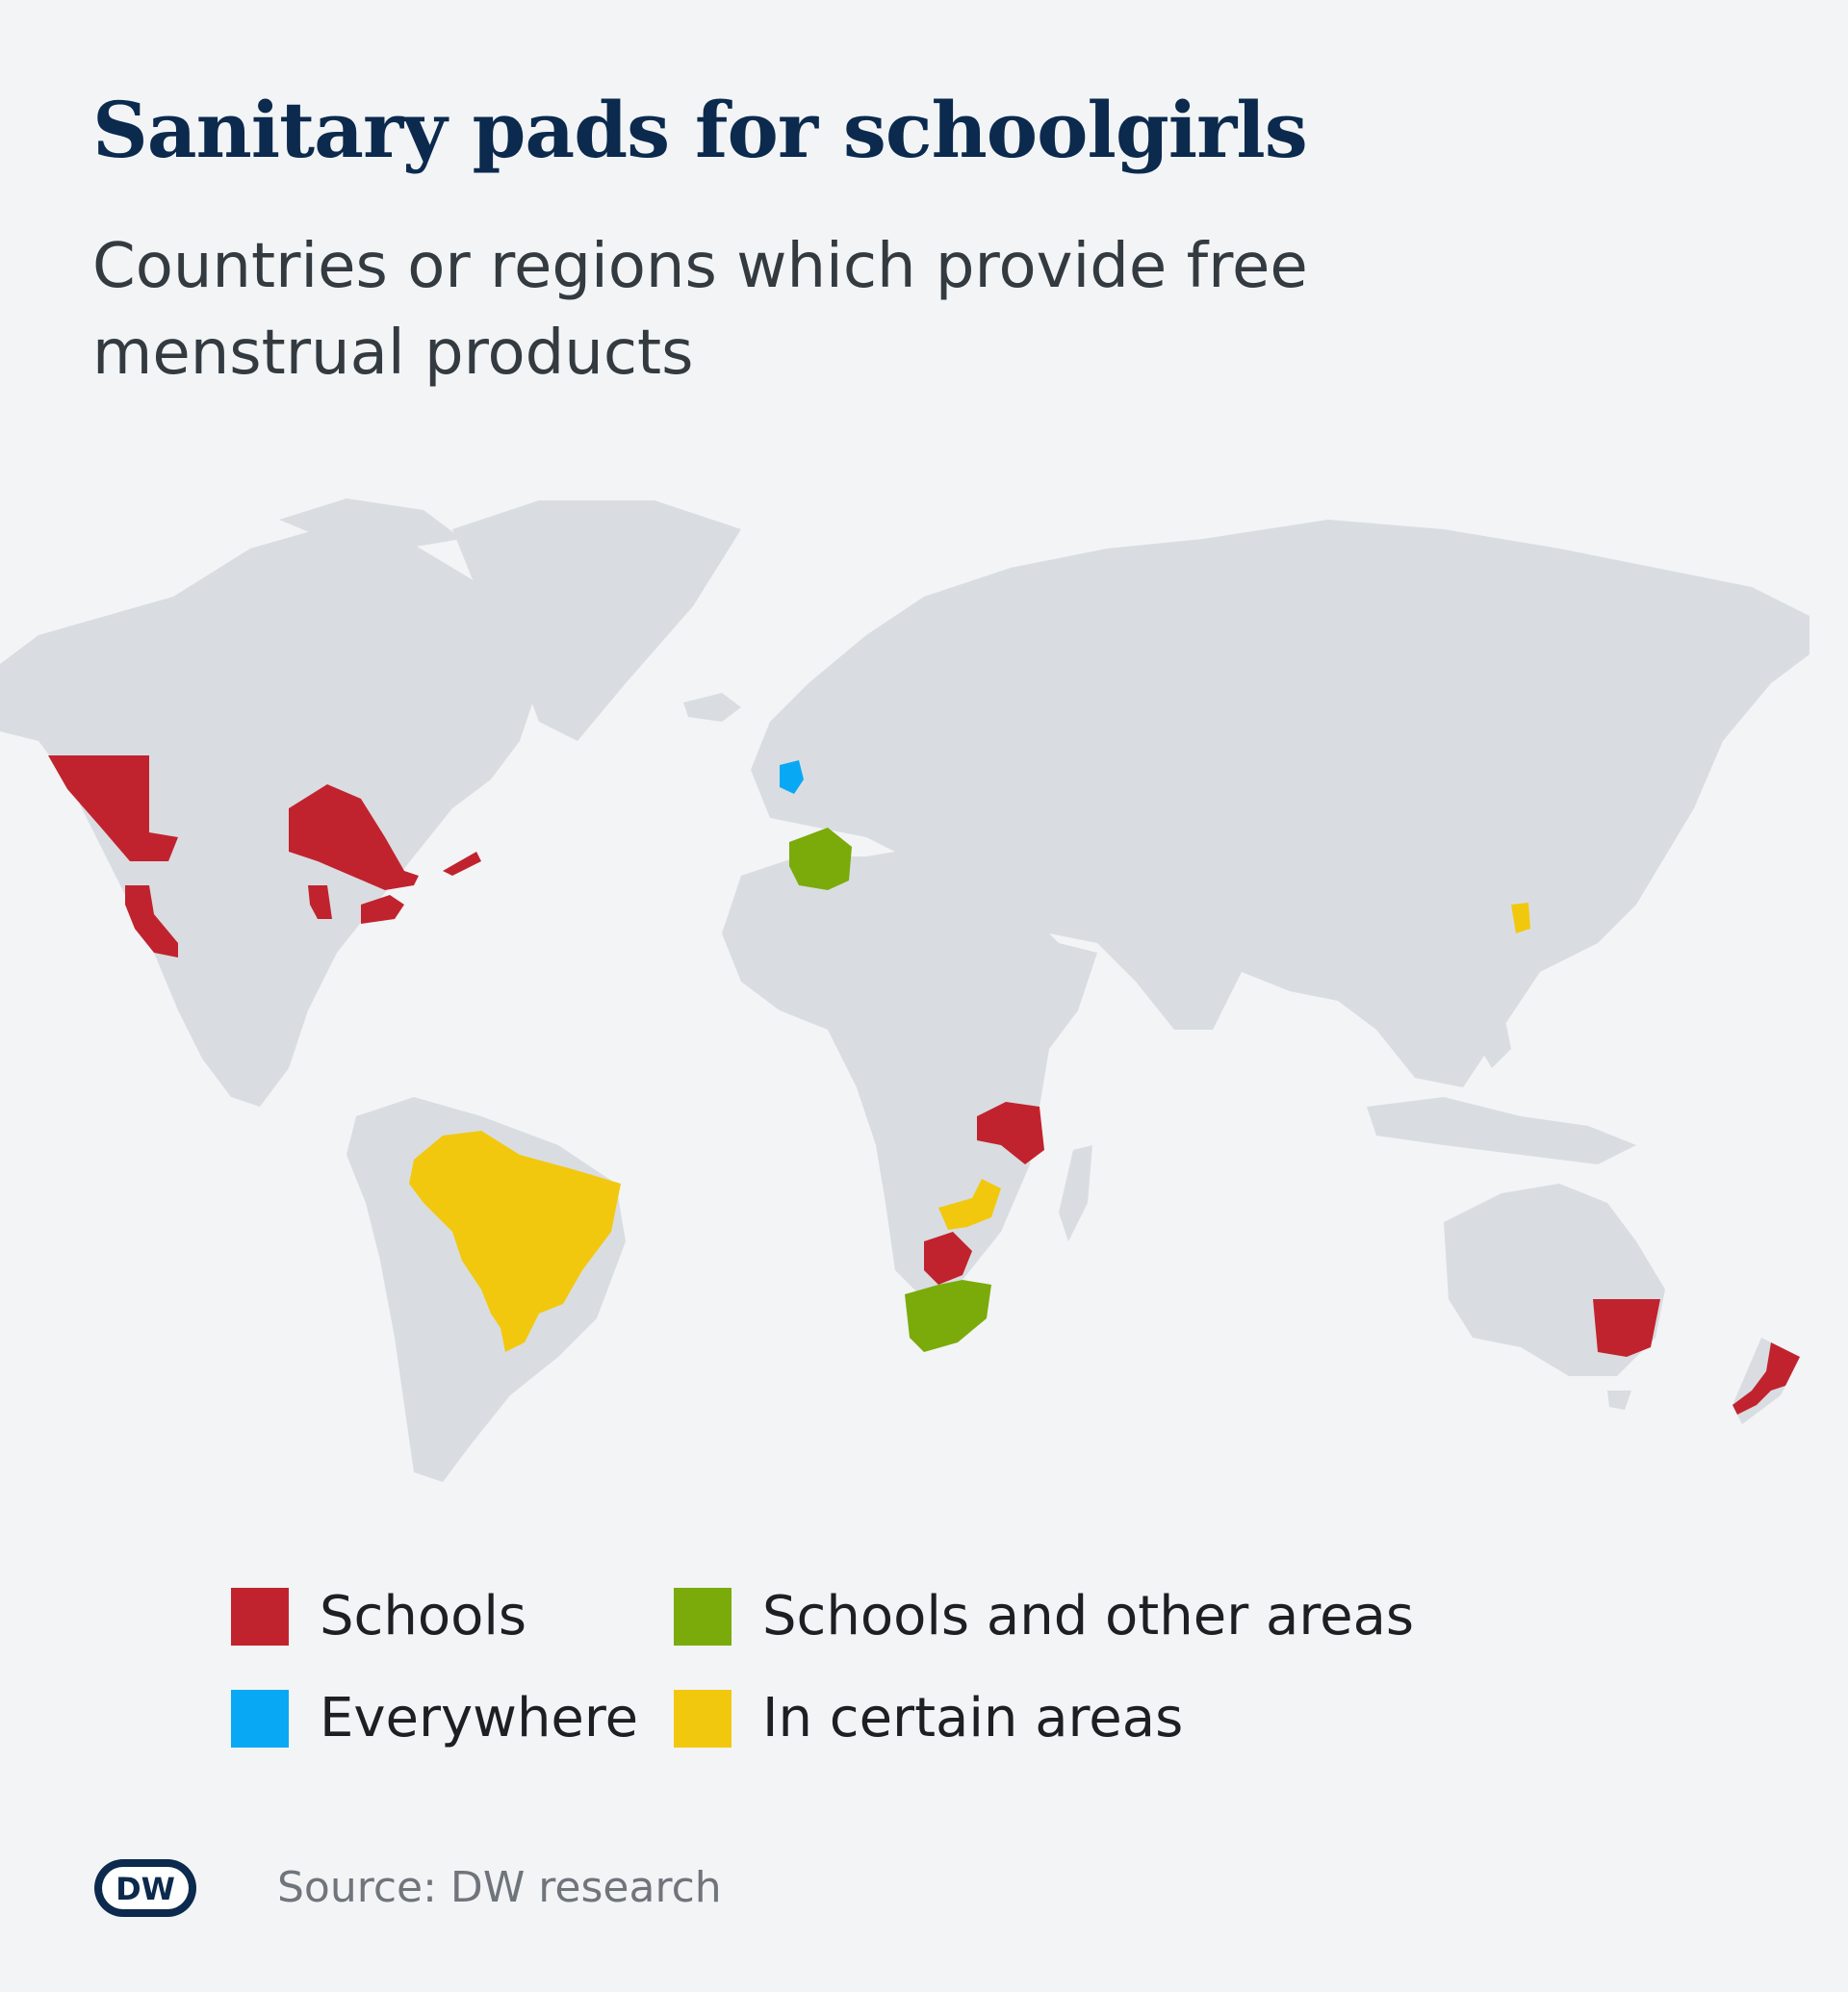 The image size is (1848, 1992). I want to click on region-ontario, so click(354, 837).